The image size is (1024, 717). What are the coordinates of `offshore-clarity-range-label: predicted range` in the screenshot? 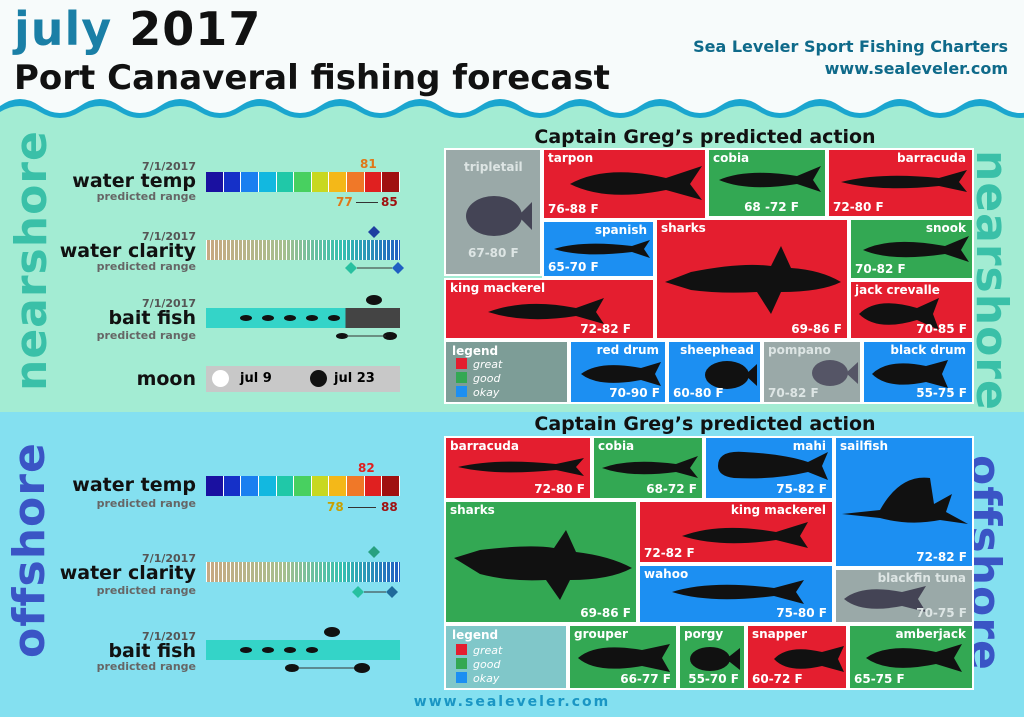 It's located at (146, 590).